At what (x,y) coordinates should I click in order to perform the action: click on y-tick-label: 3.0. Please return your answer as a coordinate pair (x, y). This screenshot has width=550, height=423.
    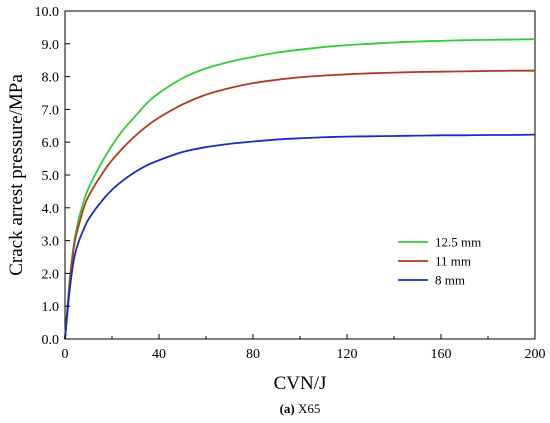
    Looking at the image, I should click on (51, 242).